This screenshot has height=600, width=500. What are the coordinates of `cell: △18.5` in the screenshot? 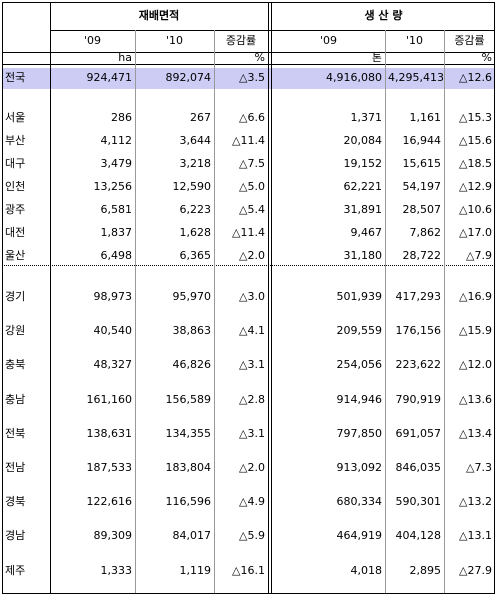 It's located at (475, 163).